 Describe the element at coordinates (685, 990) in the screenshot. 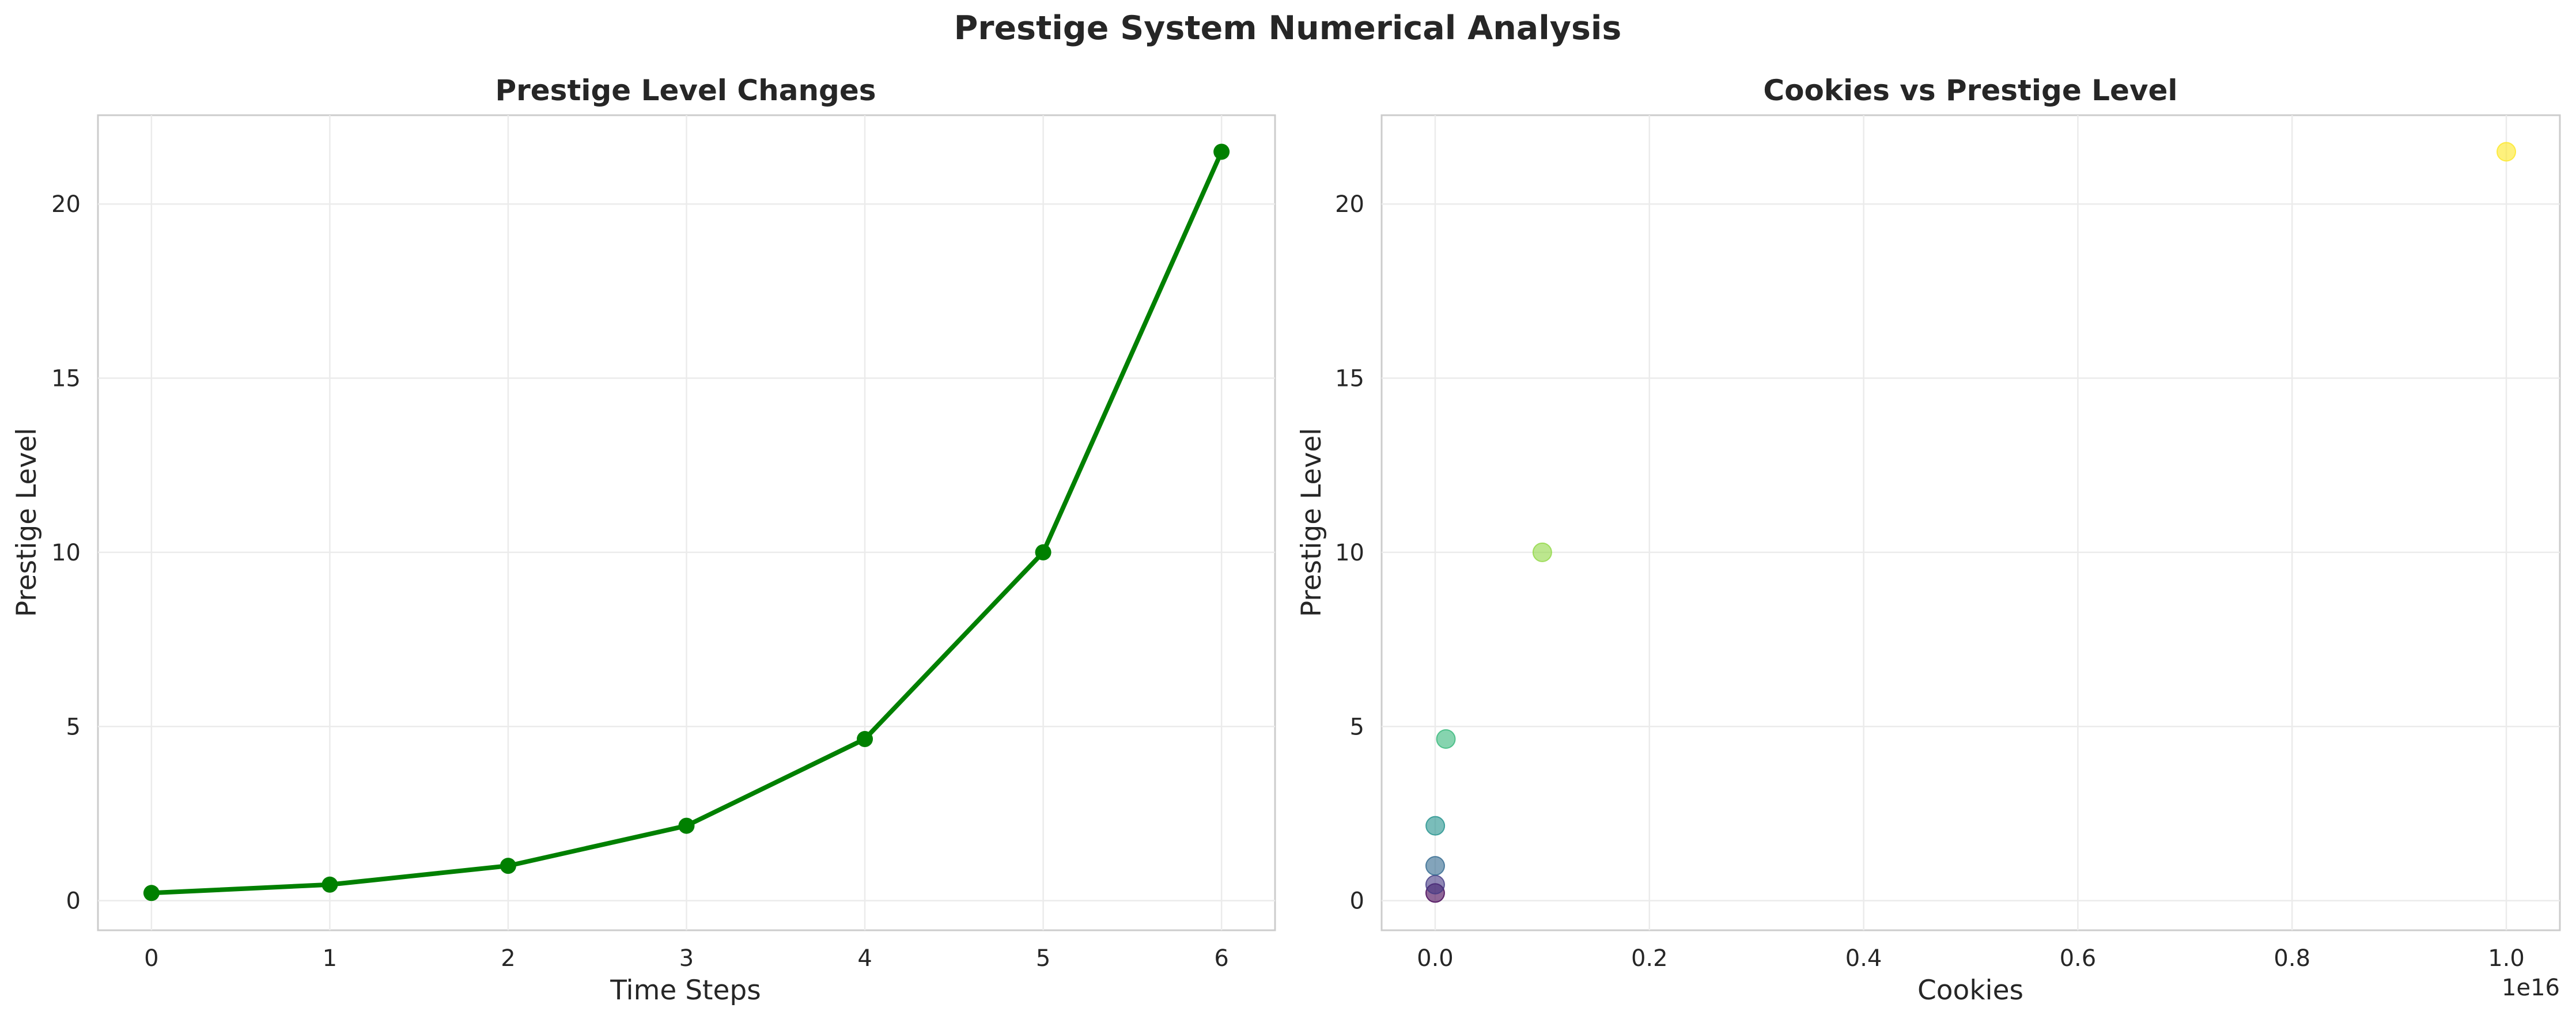

I see `line-chart-xlabel: Time Steps` at that location.